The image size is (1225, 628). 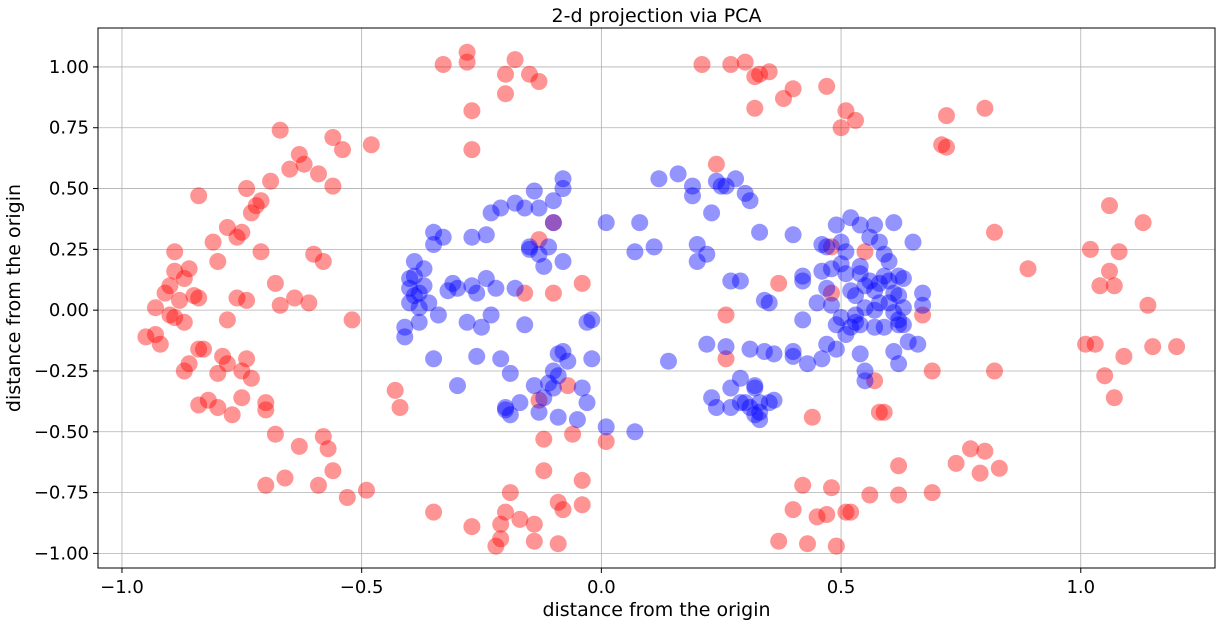 What do you see at coordinates (61, 371) in the screenshot?
I see `y-tick-label: −0.25` at bounding box center [61, 371].